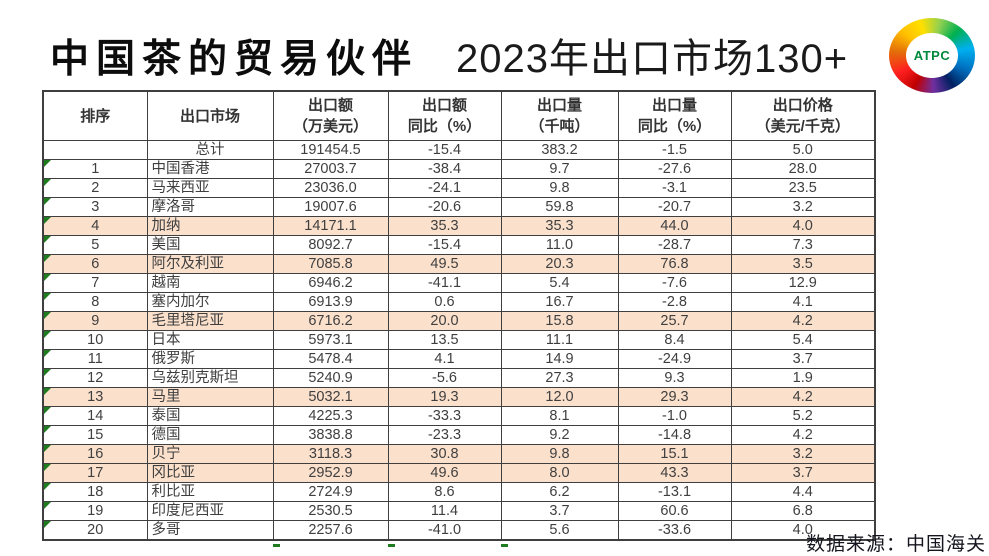 This screenshot has width=989, height=556. I want to click on volume-cell: 59.8, so click(559, 207).